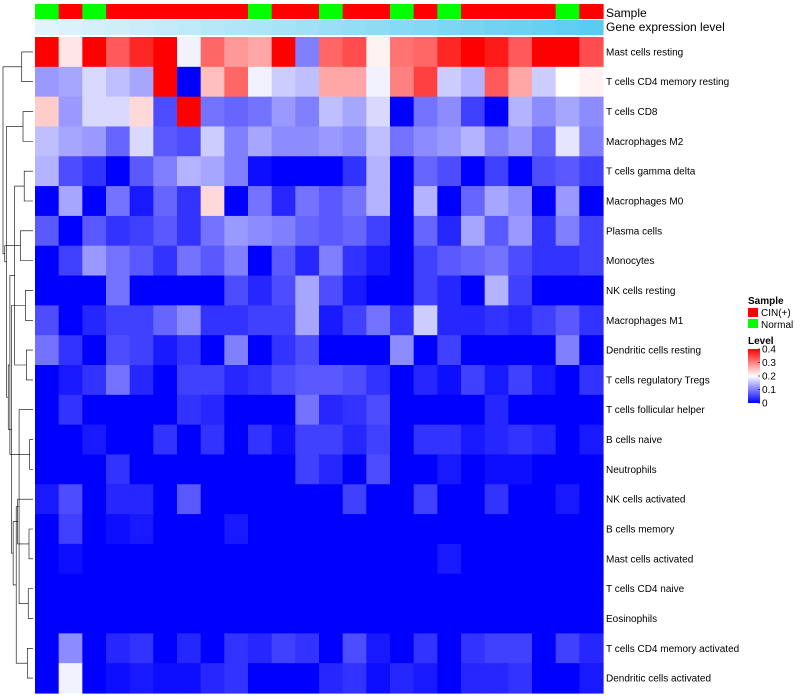 This screenshot has height=700, width=800. Describe the element at coordinates (645, 142) in the screenshot. I see `row-label: Macrophages M2` at that location.